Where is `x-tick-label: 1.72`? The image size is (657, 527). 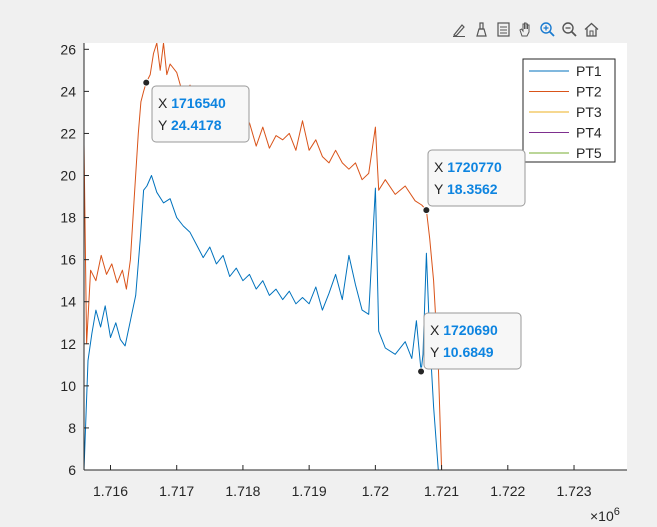 x-tick-label: 1.72 is located at coordinates (375, 491).